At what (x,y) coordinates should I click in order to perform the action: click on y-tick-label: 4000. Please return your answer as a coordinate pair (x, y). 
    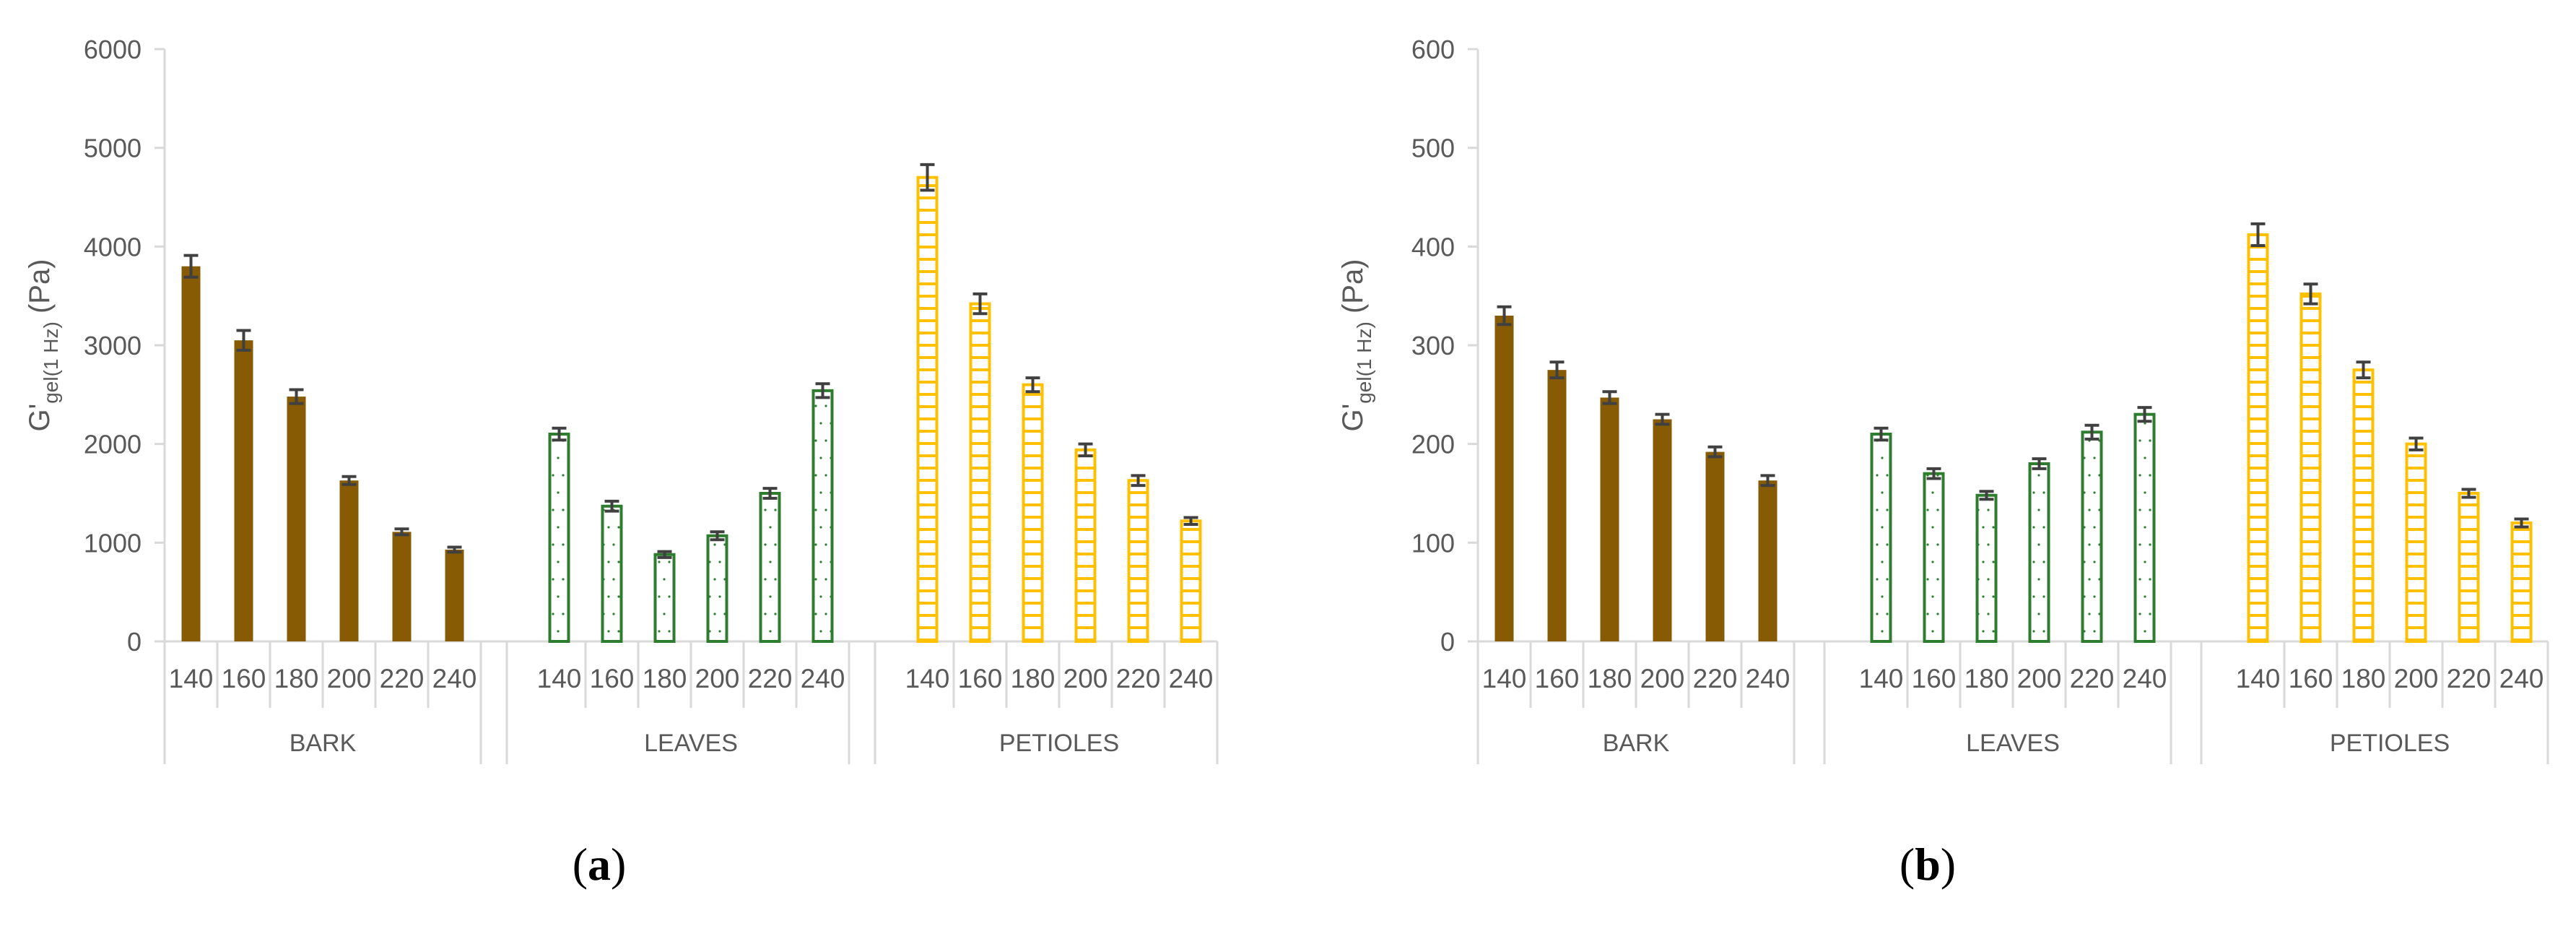
    Looking at the image, I should click on (113, 246).